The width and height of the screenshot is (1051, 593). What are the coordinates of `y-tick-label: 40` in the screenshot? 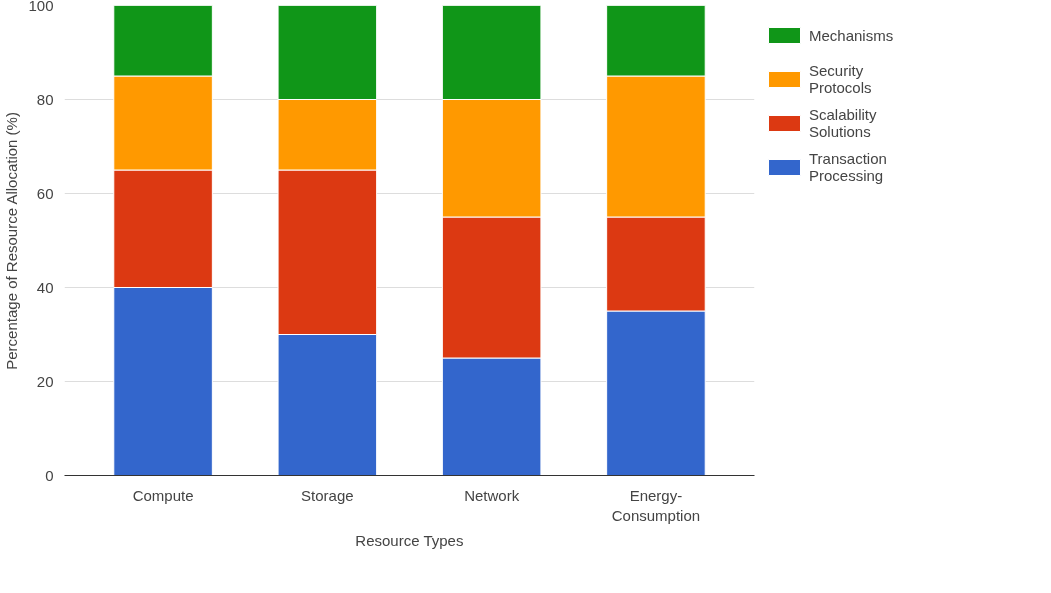 It's located at (45, 287).